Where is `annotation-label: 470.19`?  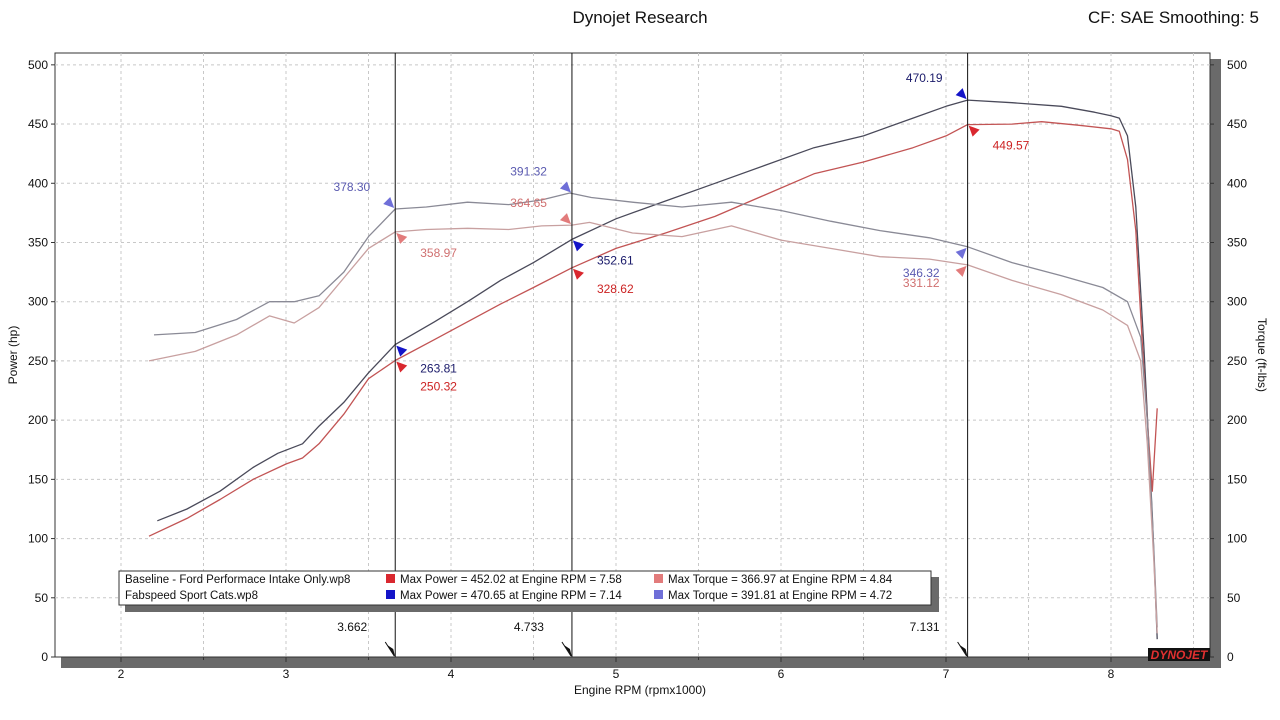
annotation-label: 470.19 is located at coordinates (924, 78).